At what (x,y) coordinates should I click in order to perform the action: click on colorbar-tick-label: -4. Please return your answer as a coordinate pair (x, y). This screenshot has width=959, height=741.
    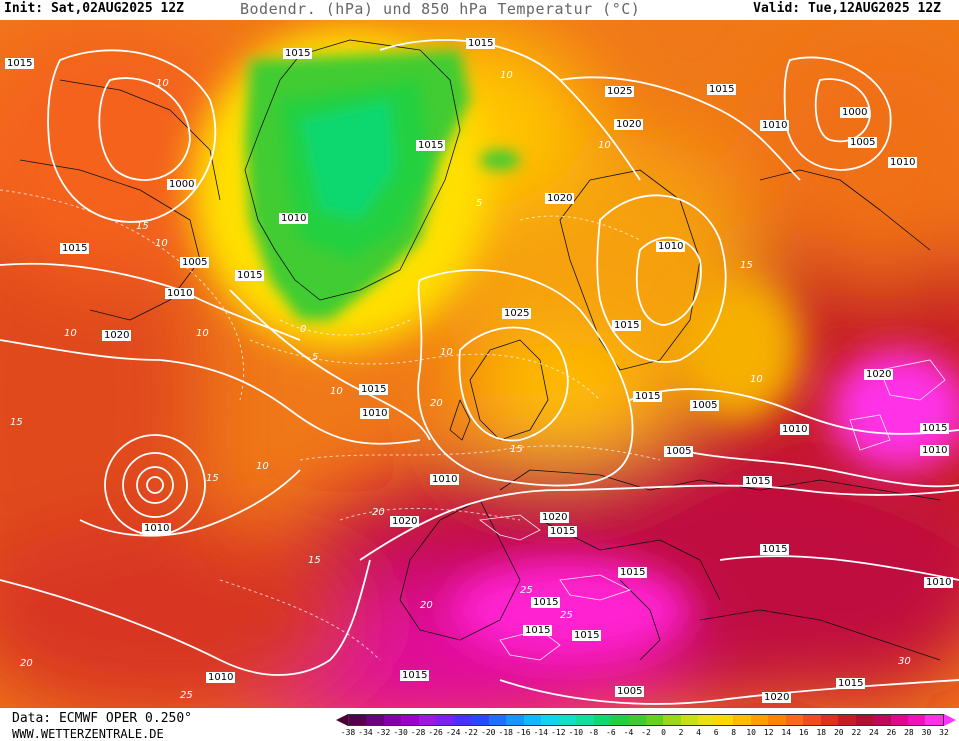
    Looking at the image, I should click on (628, 732).